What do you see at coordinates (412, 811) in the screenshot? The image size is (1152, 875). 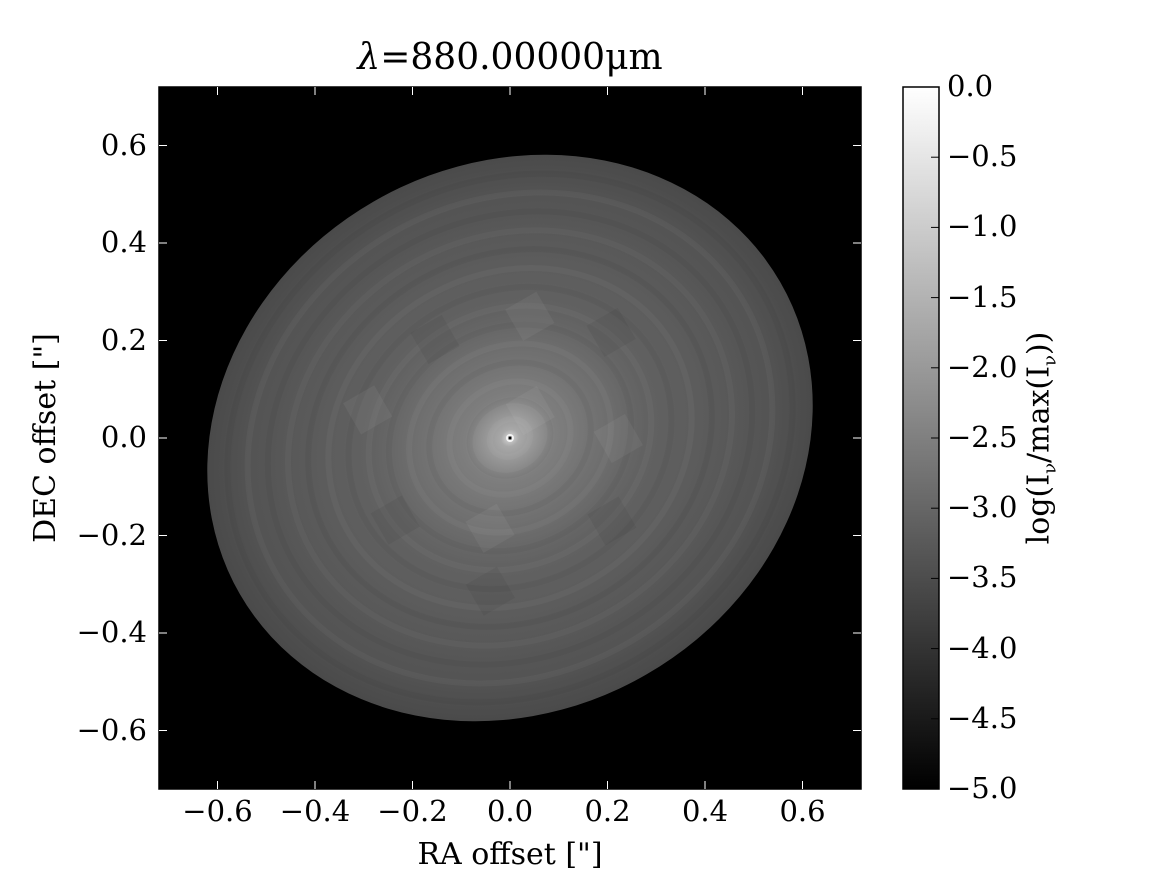 I see `x-tick-label: −0.2` at bounding box center [412, 811].